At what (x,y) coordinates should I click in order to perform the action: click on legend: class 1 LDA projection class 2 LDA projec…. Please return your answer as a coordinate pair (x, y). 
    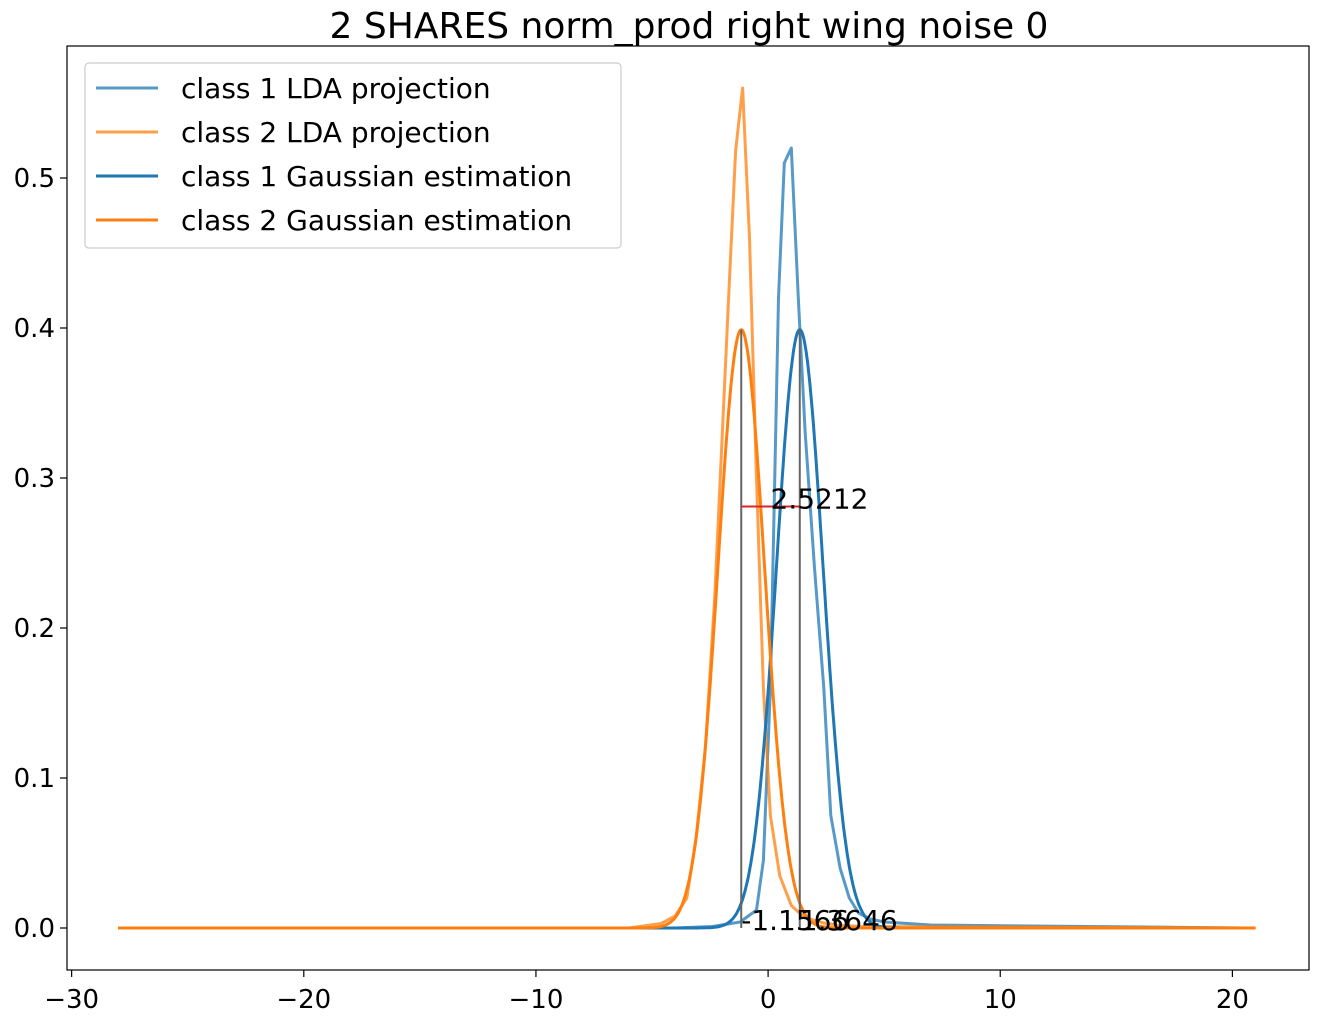
    Looking at the image, I should click on (353, 155).